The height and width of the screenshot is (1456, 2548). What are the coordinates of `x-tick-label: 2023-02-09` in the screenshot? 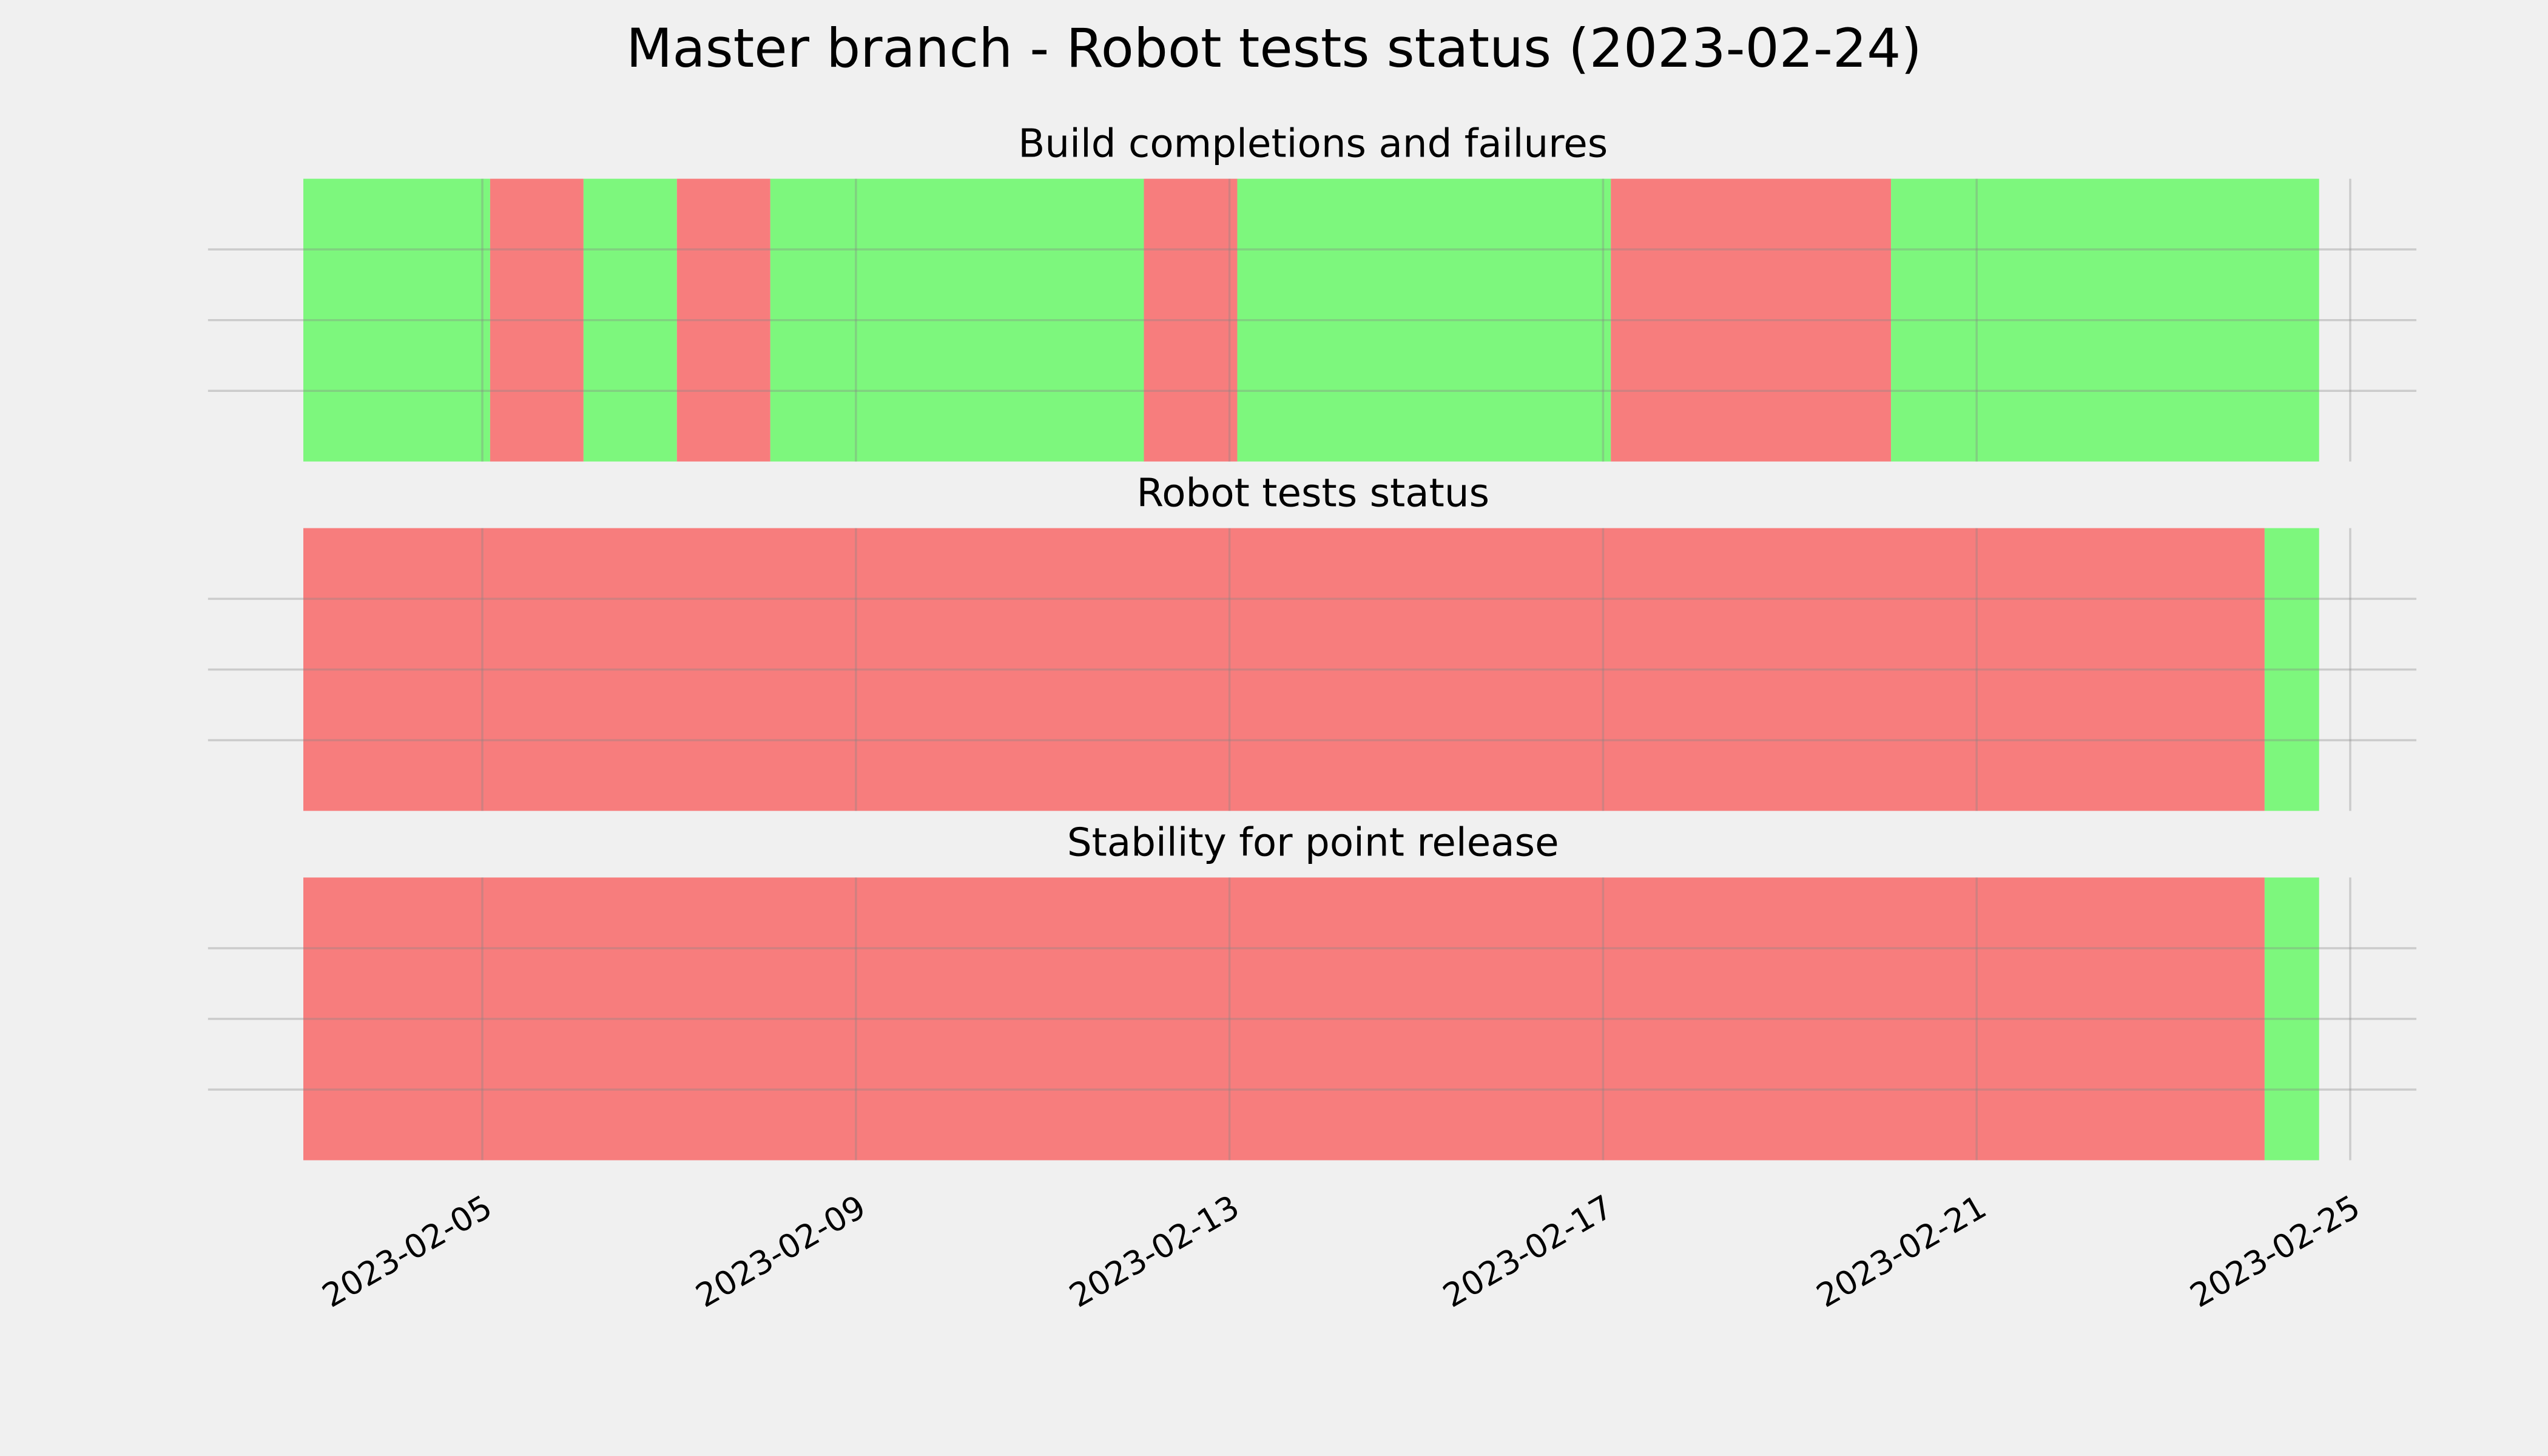 It's located at (780, 1251).